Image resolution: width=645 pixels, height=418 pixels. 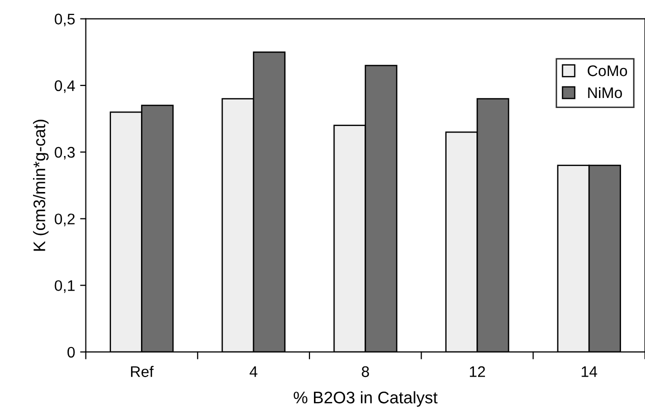 I want to click on y-tick-label: 0,5, so click(x=64, y=20).